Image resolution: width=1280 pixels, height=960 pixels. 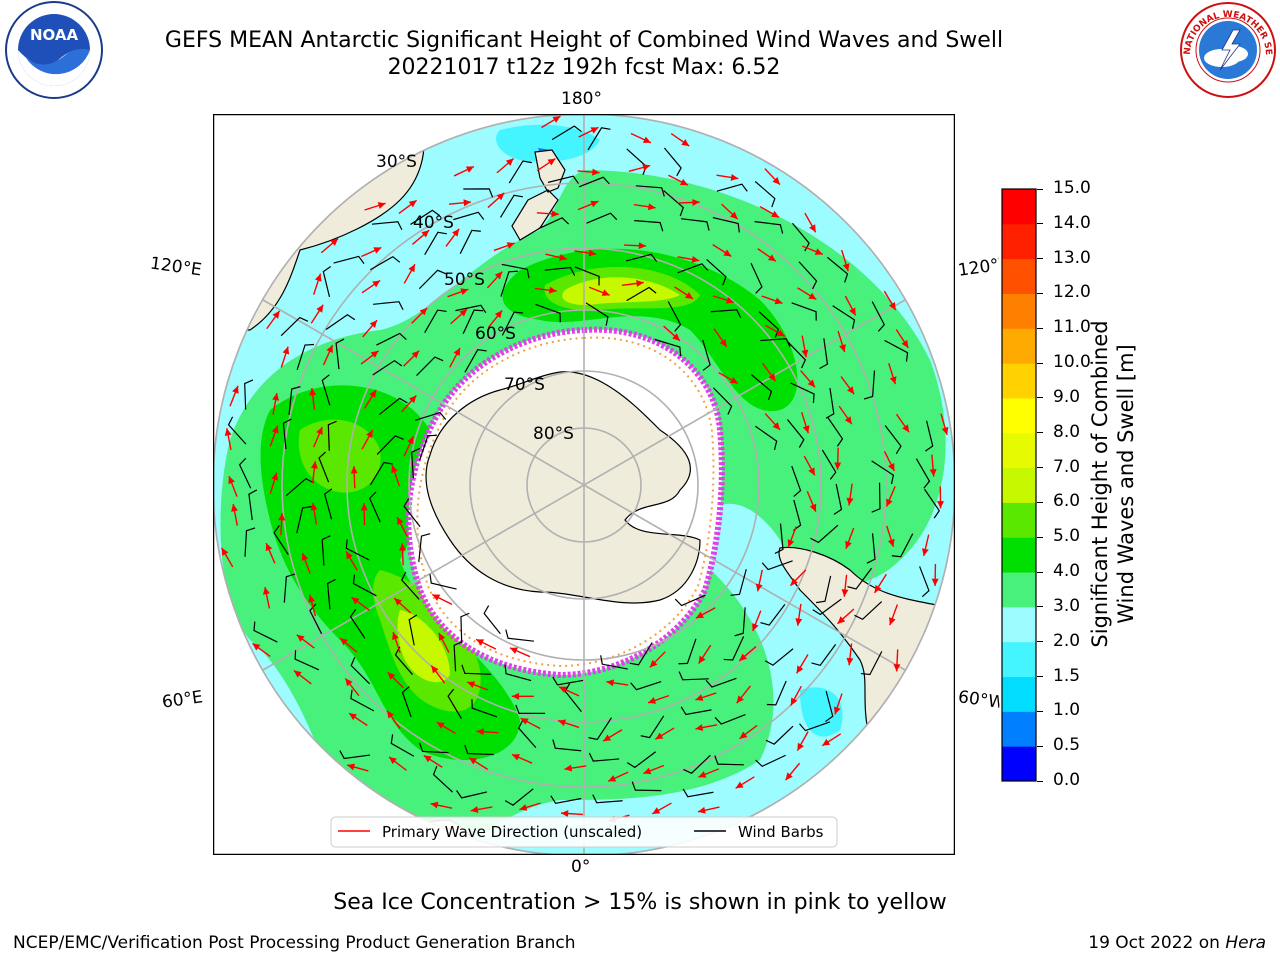 I want to click on legend-wave-label: Primary Wave Direction (unscaled), so click(x=512, y=832).